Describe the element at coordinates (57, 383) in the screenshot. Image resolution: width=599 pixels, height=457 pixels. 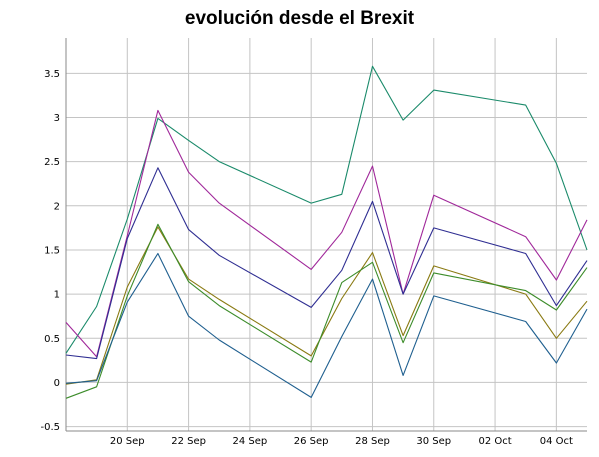
I see `y-tick-label: 0` at that location.